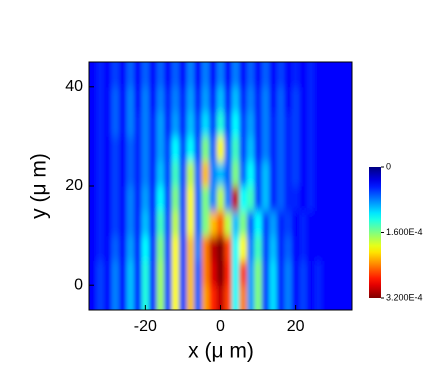  Describe the element at coordinates (404, 297) in the screenshot. I see `colorbar-tick-label: 3.200E-4` at that location.